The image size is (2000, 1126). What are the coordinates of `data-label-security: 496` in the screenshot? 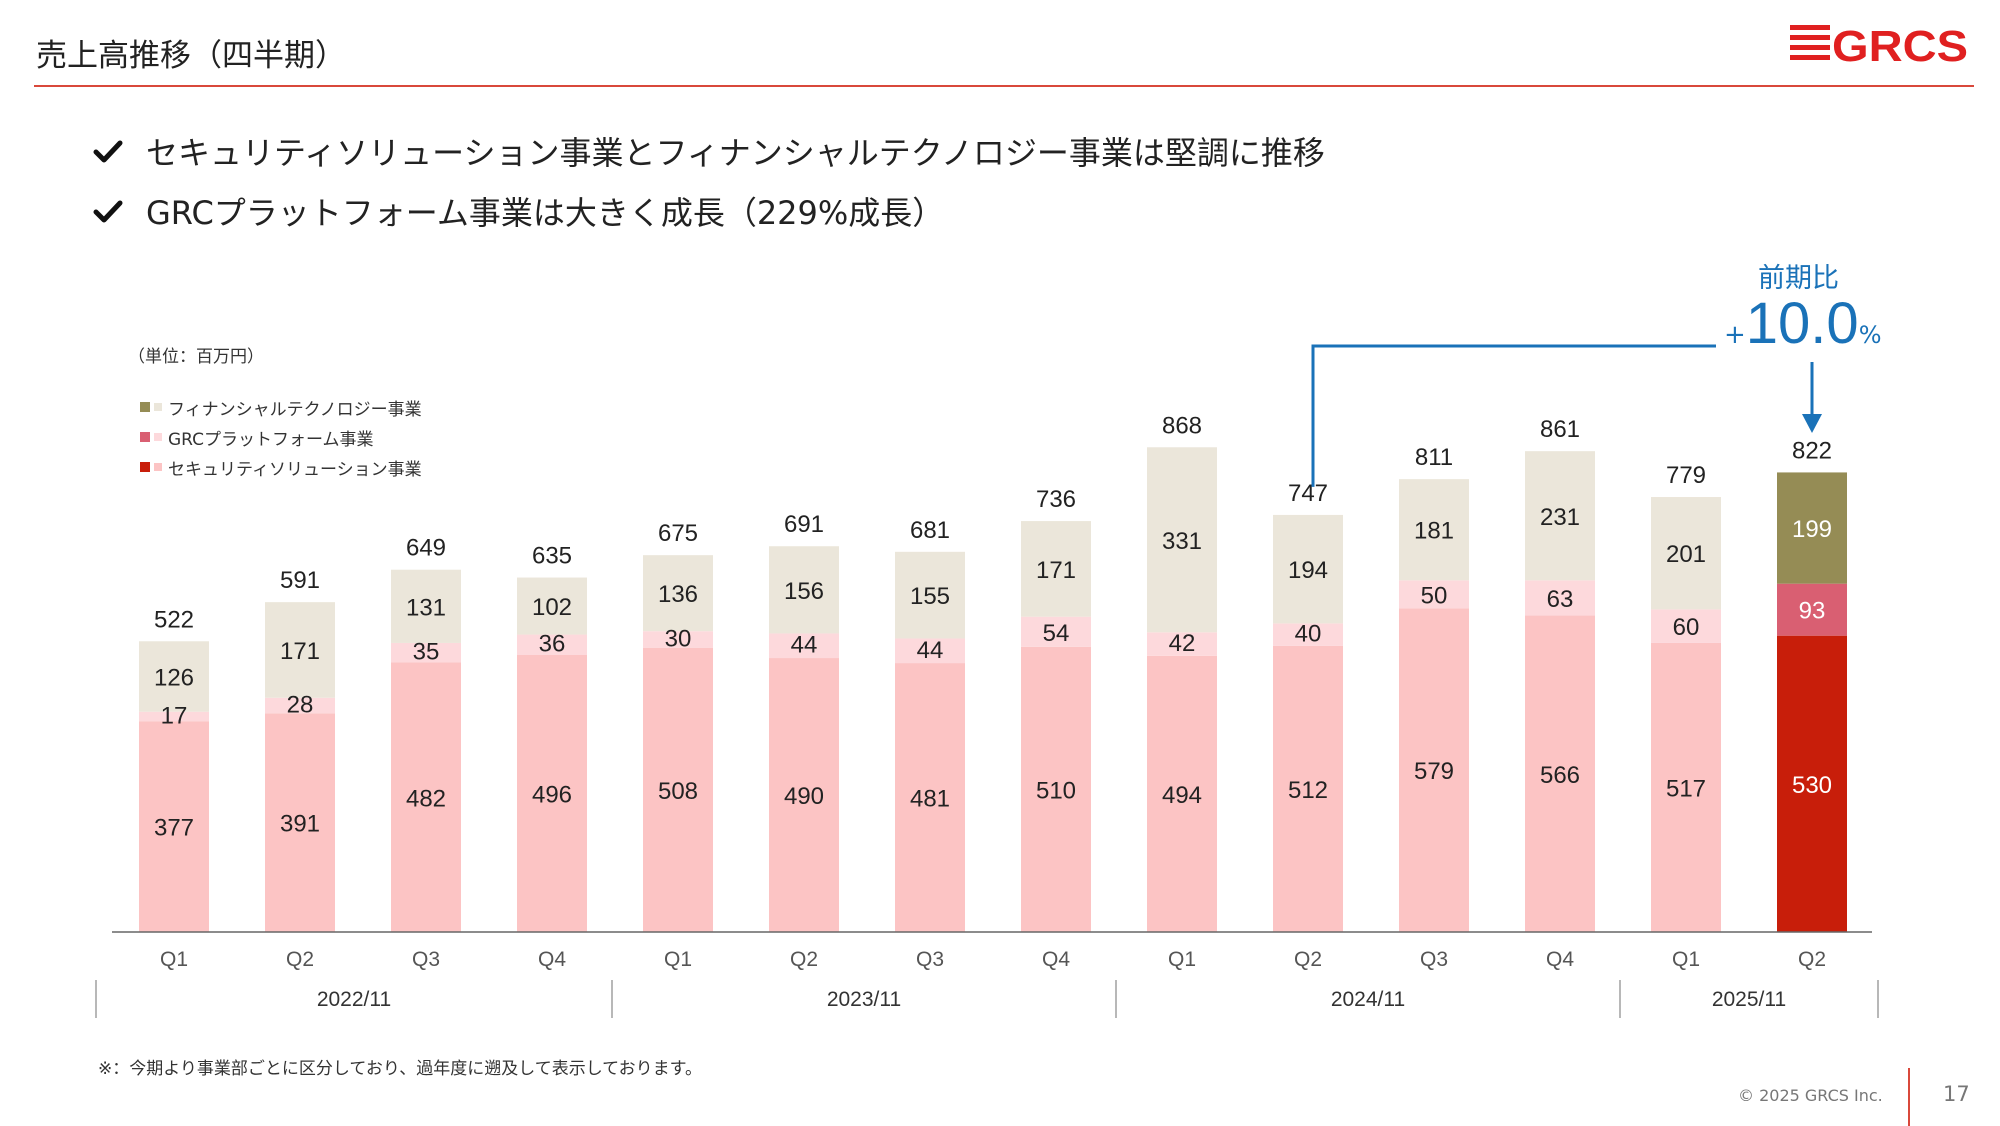 It's located at (552, 794).